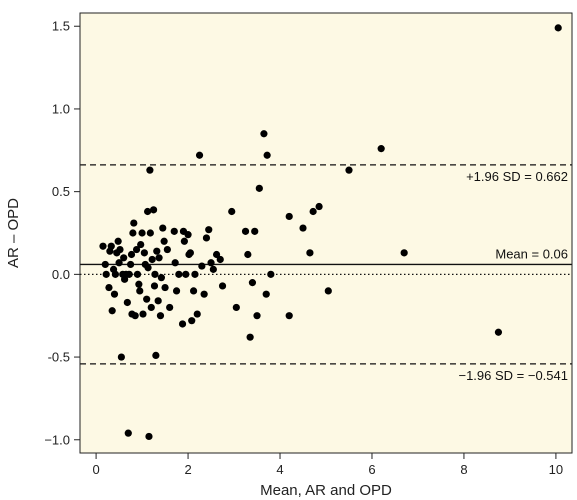  What do you see at coordinates (61, 191) in the screenshot?
I see `y-tick-label: 0.5` at bounding box center [61, 191].